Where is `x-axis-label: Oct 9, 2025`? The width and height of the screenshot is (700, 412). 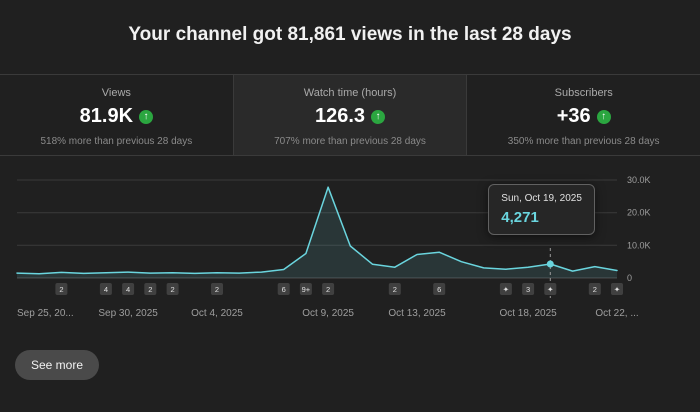 x-axis-label: Oct 9, 2025 is located at coordinates (328, 313).